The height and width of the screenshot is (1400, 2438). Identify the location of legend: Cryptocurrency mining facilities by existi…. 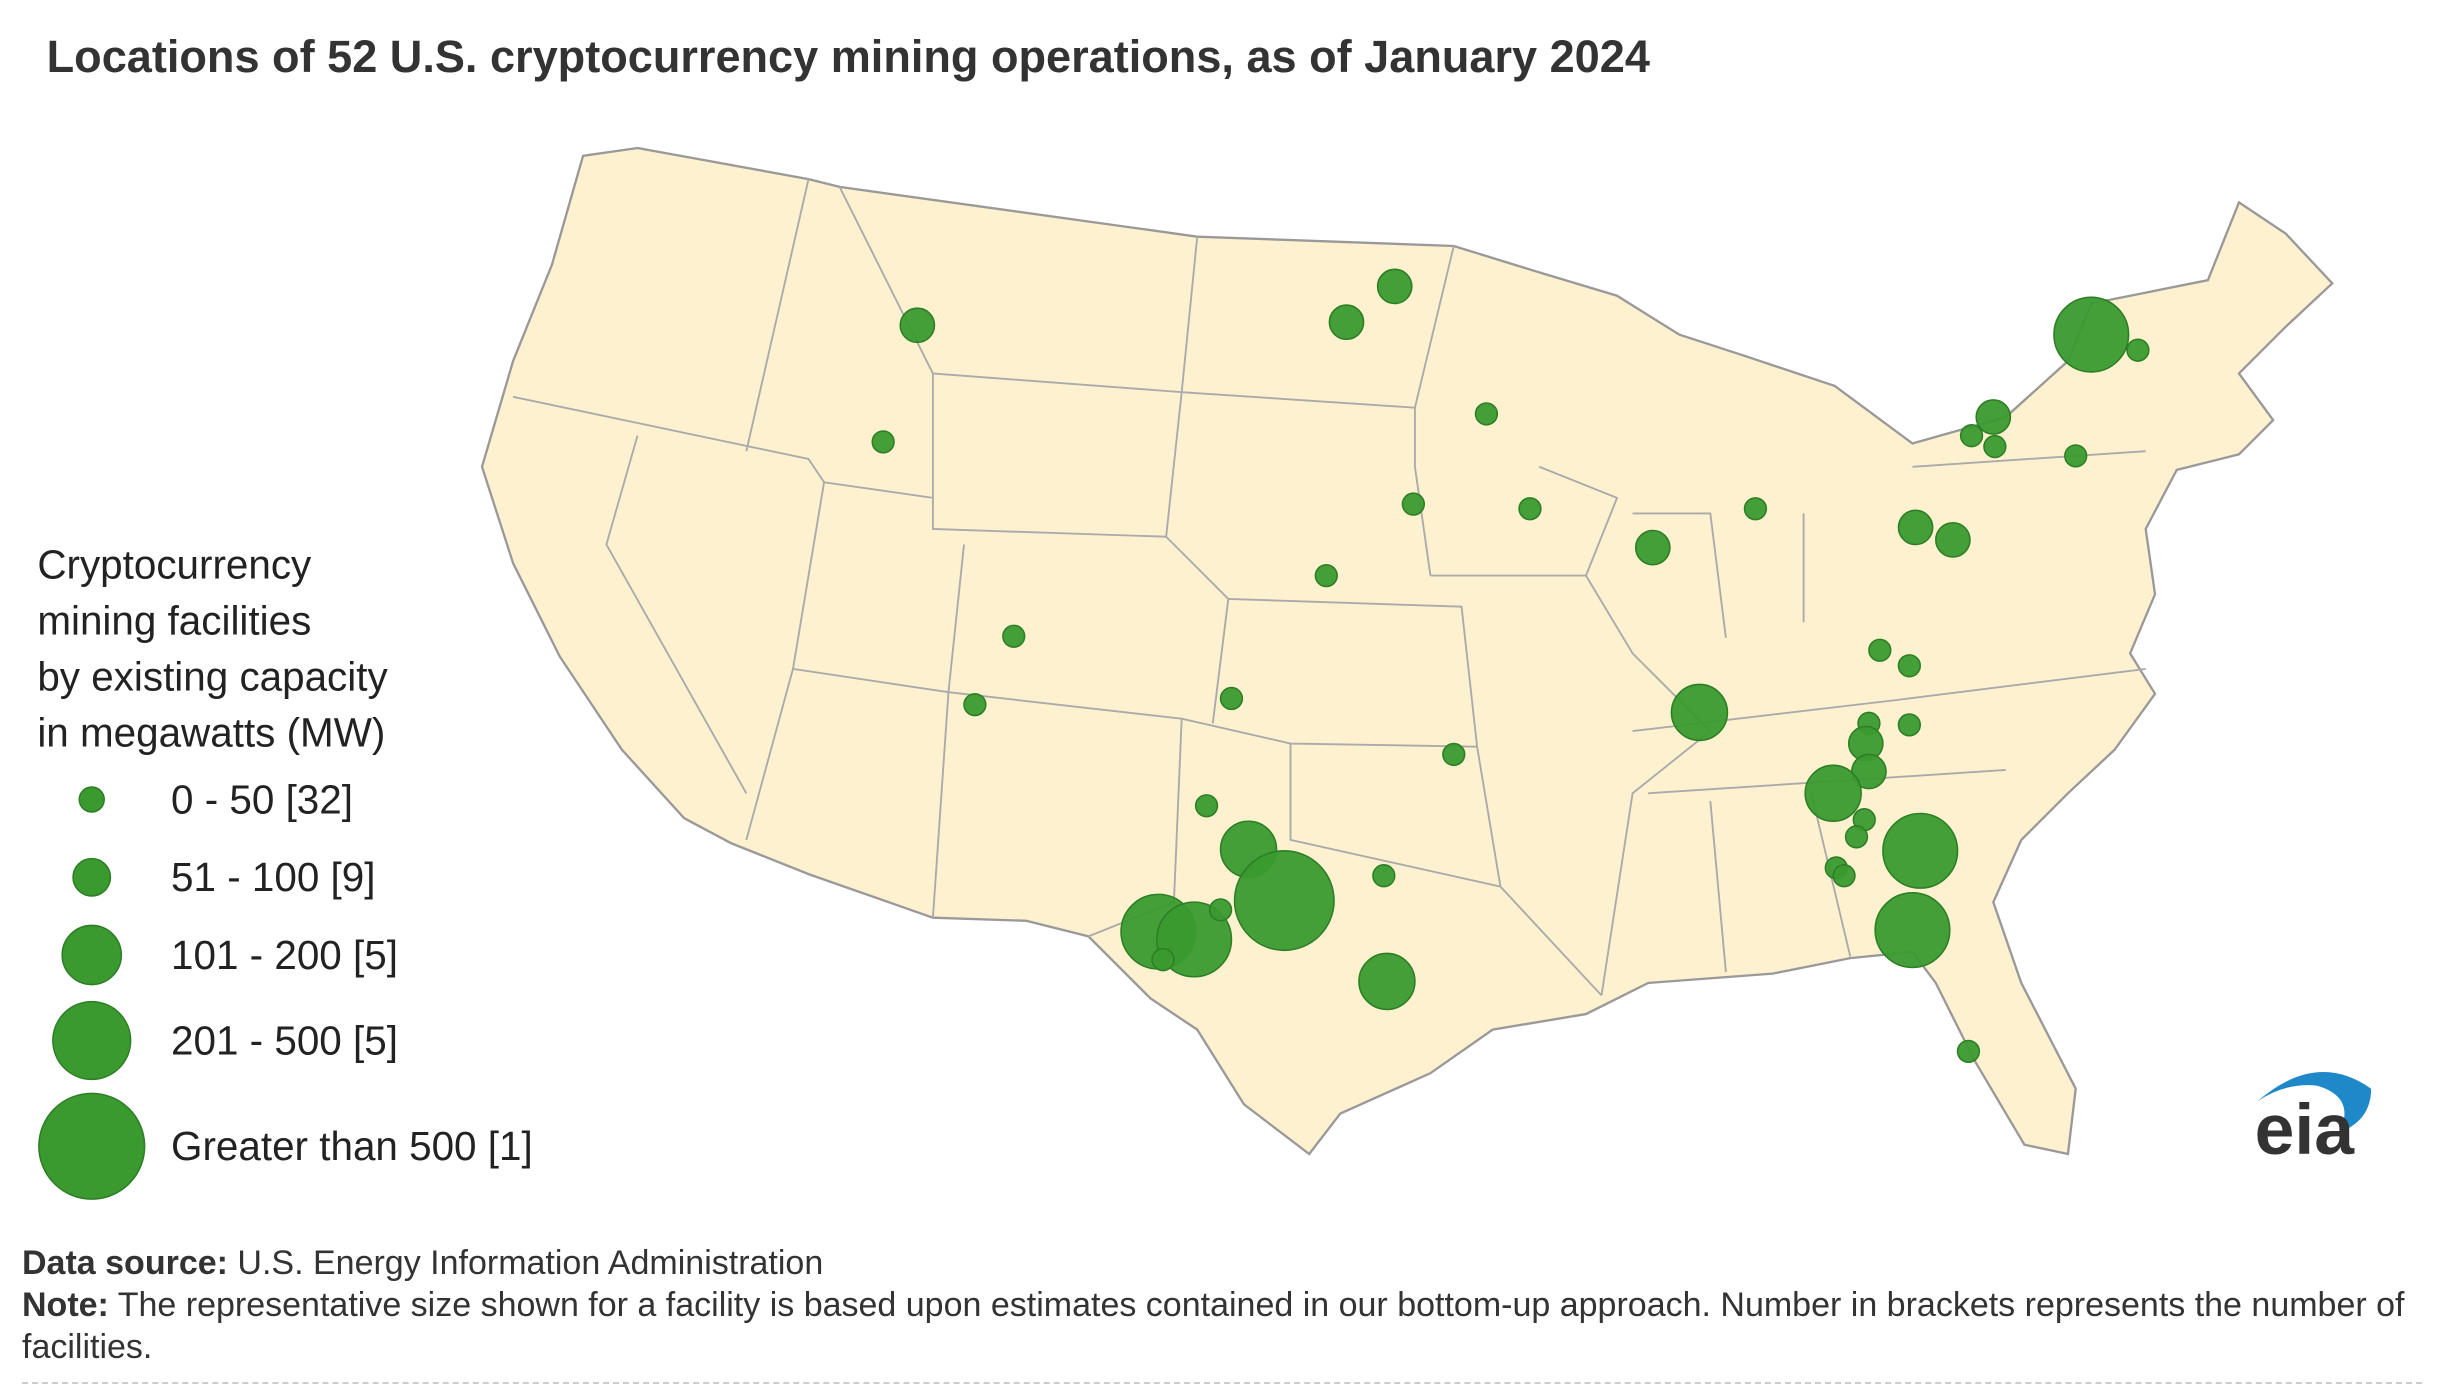
(285, 871).